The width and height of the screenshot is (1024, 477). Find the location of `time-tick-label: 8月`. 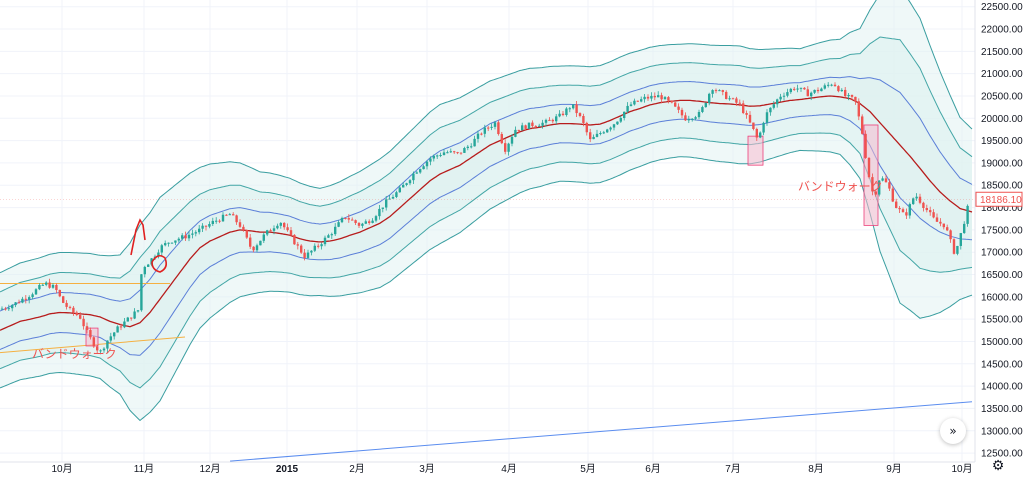

time-tick-label: 8月 is located at coordinates (816, 469).